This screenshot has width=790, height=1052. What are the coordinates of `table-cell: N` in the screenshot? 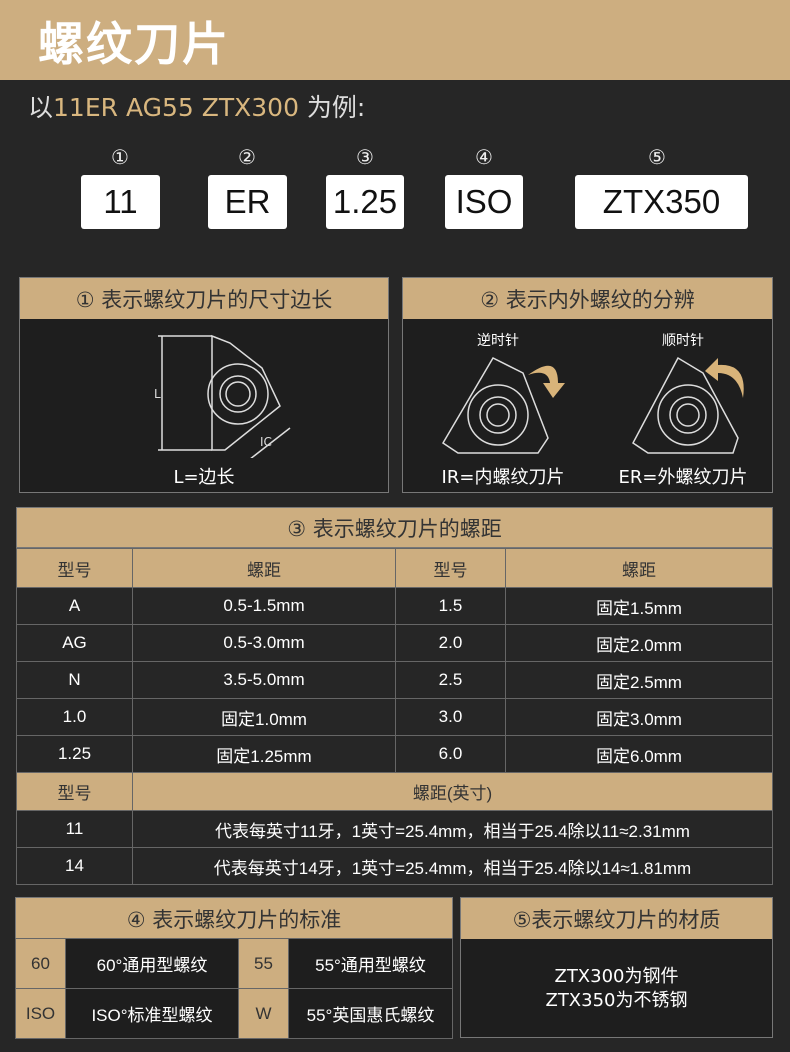 It's located at (74, 680).